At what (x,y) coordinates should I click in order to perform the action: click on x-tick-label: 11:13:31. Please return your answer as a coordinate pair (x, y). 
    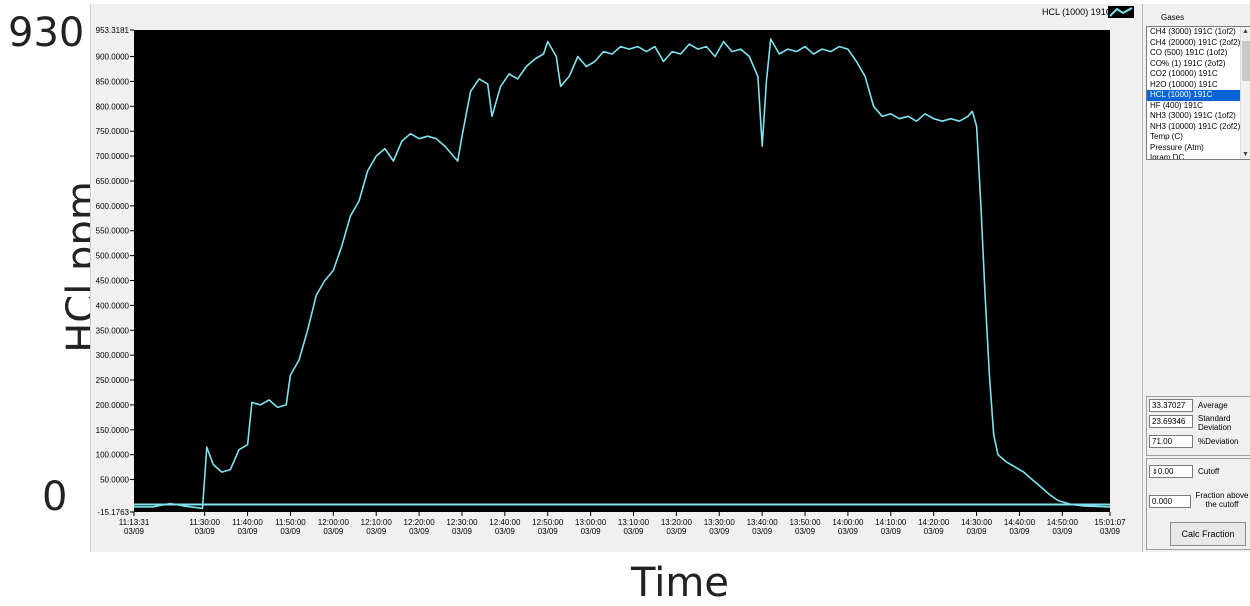
    Looking at the image, I should click on (134, 522).